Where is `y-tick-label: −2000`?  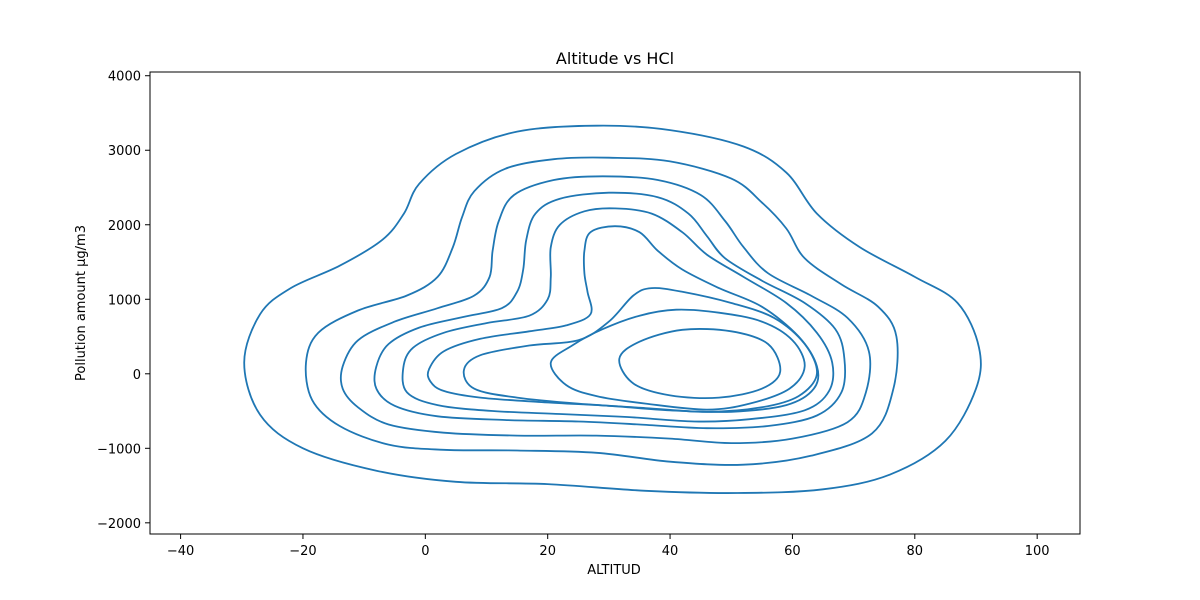
y-tick-label: −2000 is located at coordinates (119, 524).